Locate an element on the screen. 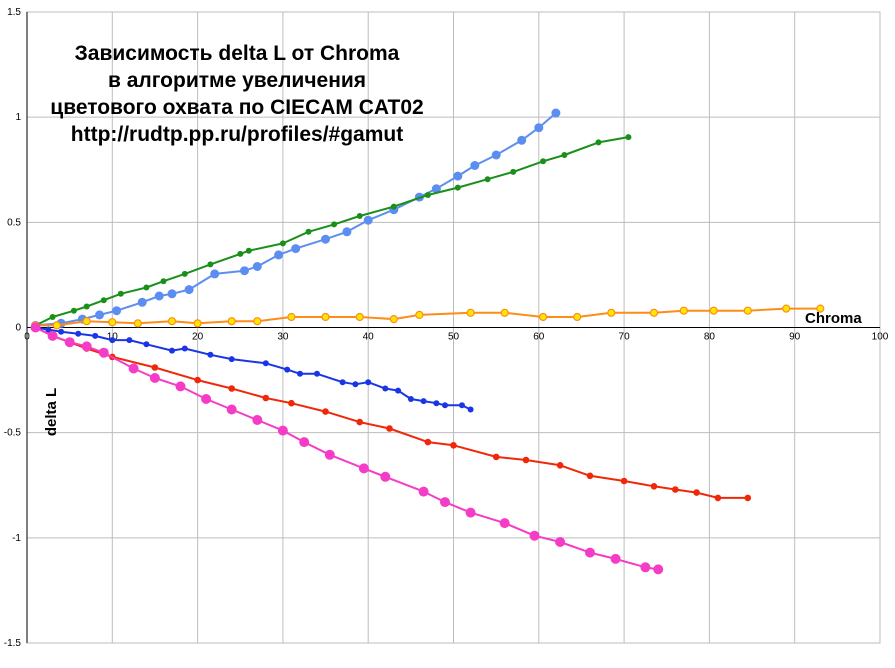 Image resolution: width=895 pixels, height=668 pixels. chart-title-line-3: цветового охвата по CIECAM CAT02 is located at coordinates (236, 107).